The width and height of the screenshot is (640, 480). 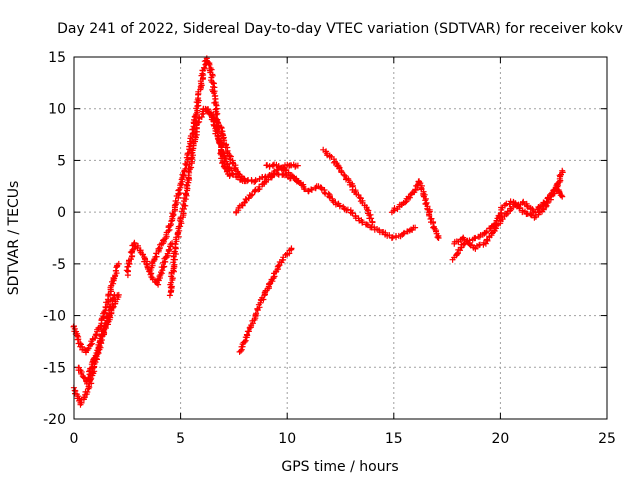 I want to click on x-tick-label: 5, so click(x=180, y=439).